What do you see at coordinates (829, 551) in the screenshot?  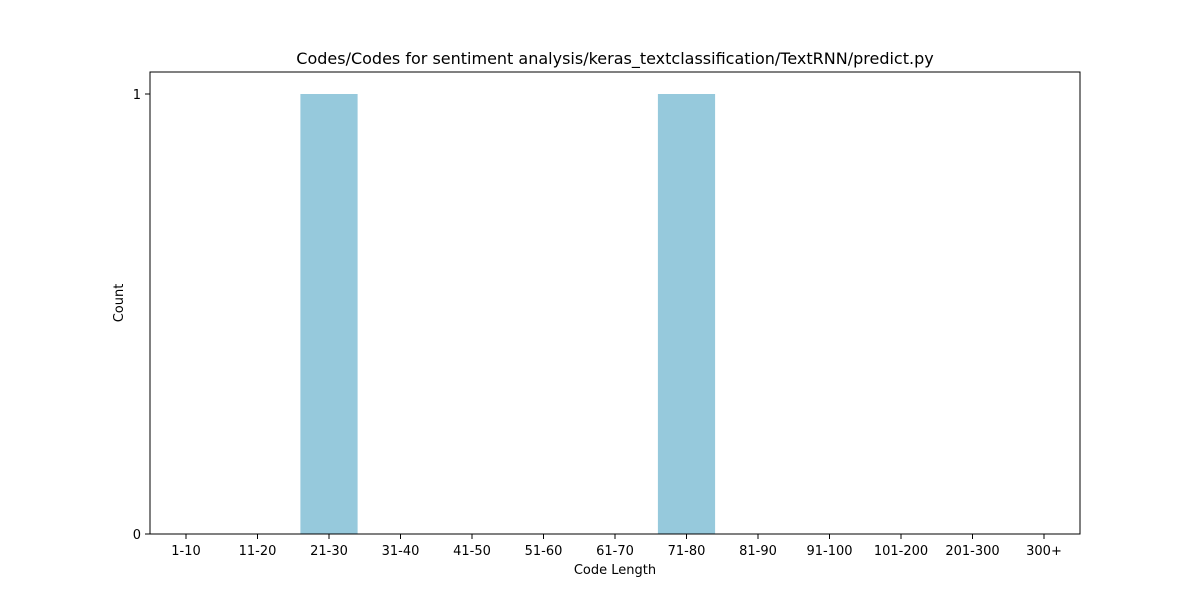 I see `x-tick-label: 91-100` at bounding box center [829, 551].